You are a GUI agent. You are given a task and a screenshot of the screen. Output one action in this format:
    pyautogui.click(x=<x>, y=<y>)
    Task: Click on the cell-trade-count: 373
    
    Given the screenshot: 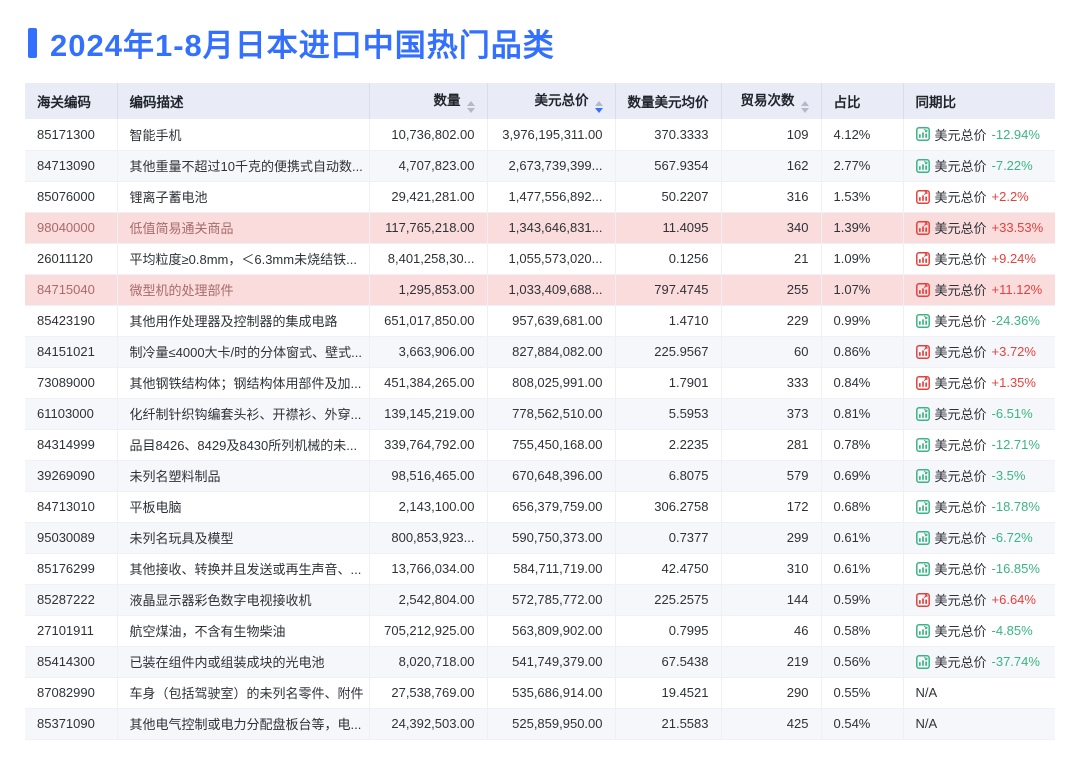 What is the action you would take?
    pyautogui.click(x=771, y=414)
    